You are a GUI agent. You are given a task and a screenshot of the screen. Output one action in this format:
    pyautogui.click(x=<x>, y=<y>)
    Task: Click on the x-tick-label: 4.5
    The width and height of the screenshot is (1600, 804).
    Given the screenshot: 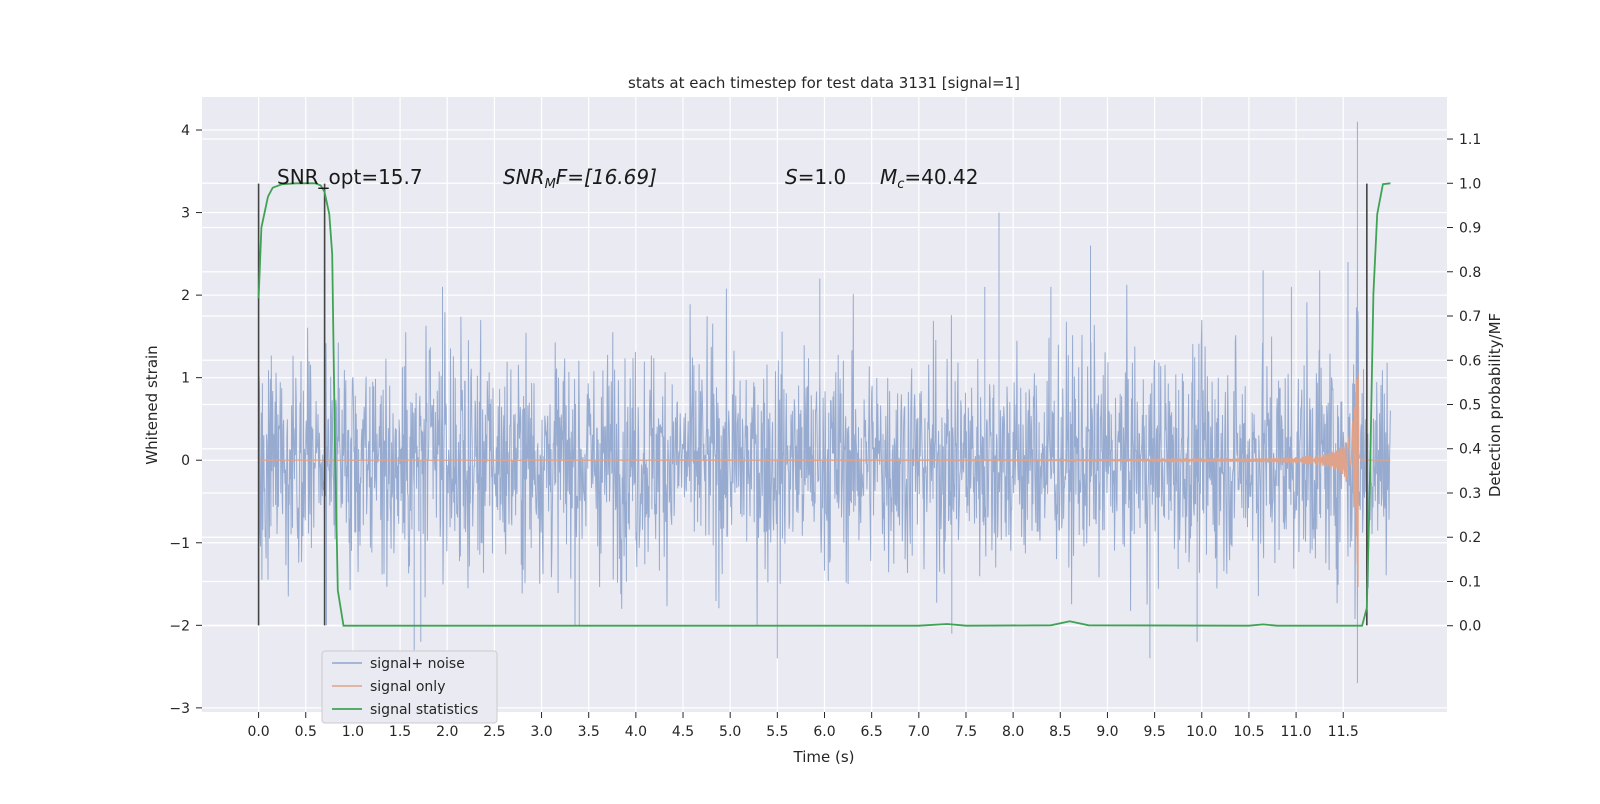 What is the action you would take?
    pyautogui.click(x=683, y=732)
    